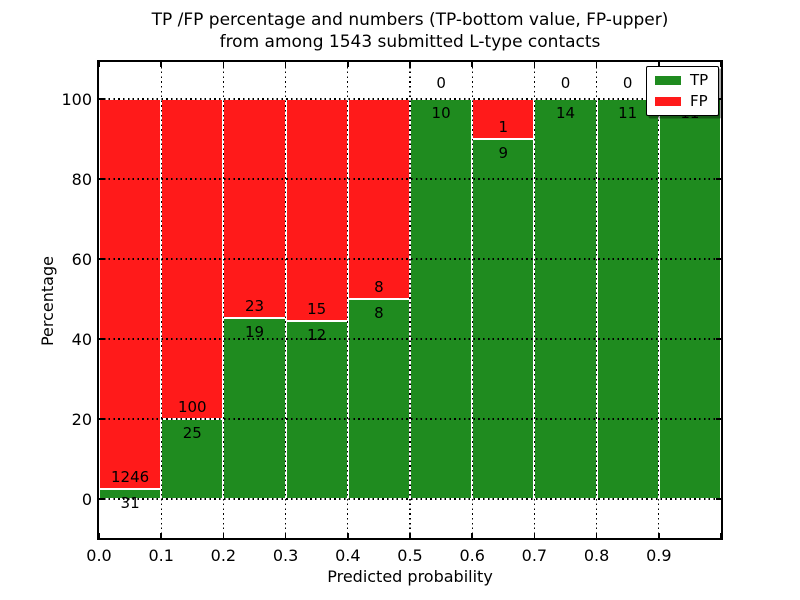 Image resolution: width=800 pixels, height=600 pixels. What do you see at coordinates (379, 287) in the screenshot?
I see `bar-label-fp: 8` at bounding box center [379, 287].